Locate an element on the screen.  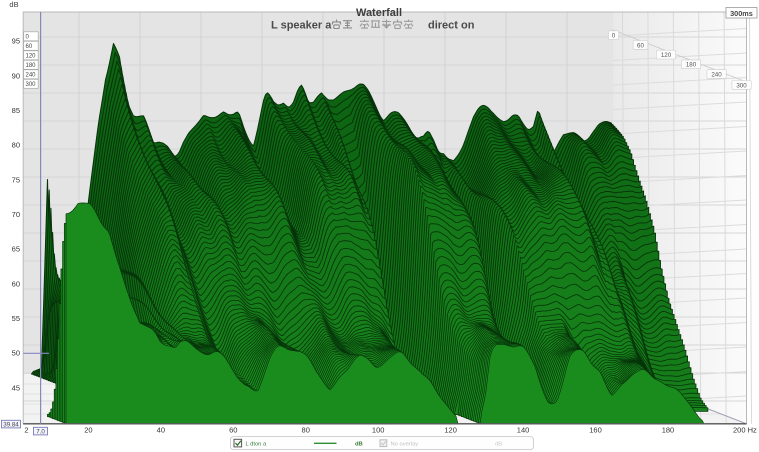
svg-text: 70 is located at coordinates (16, 214).